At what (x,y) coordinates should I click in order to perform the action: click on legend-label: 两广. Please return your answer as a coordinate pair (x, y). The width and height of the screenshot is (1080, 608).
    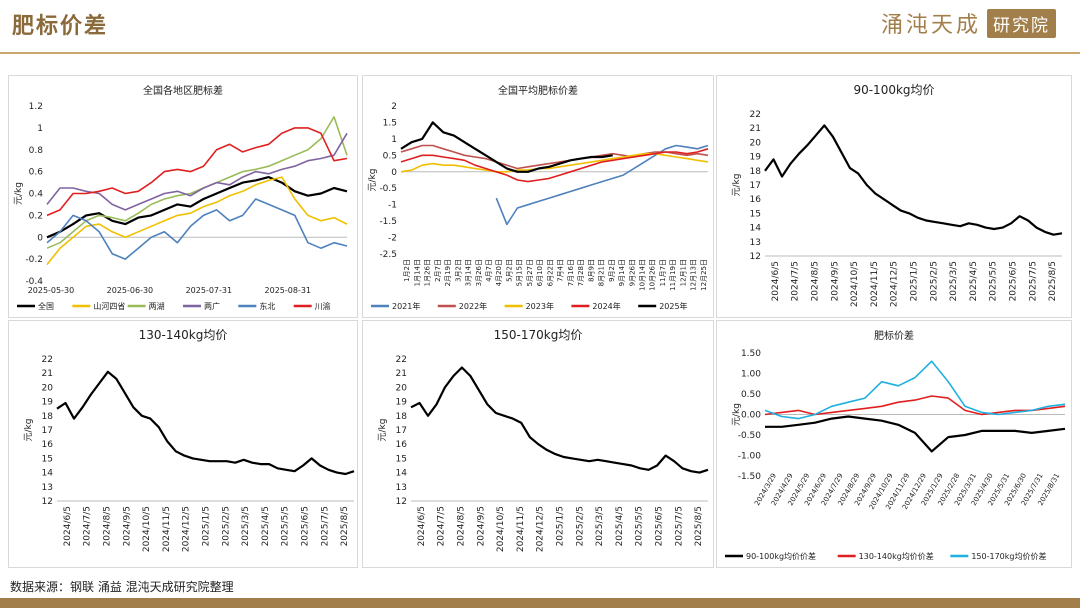
    Looking at the image, I should click on (212, 306).